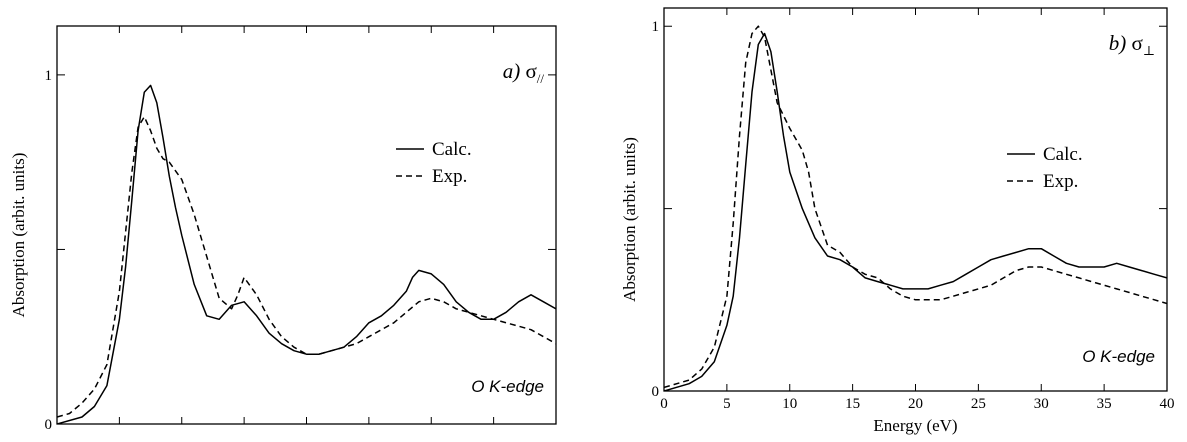  Describe the element at coordinates (1132, 44) in the screenshot. I see `panel-label: b) σ⊥` at that location.